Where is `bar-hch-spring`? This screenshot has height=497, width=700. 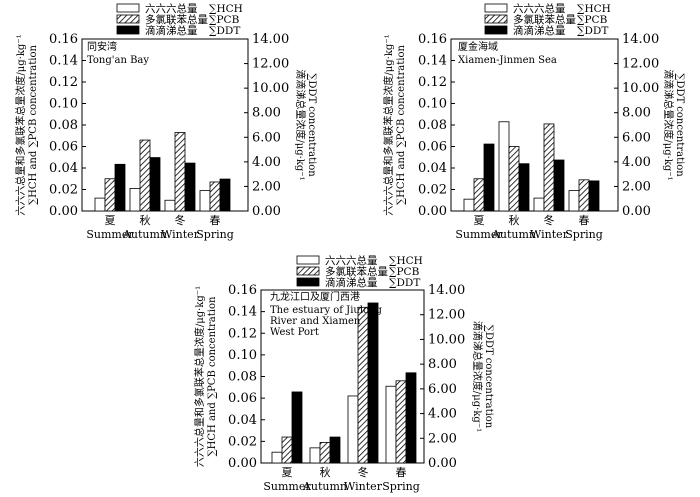 bar-hch-spring is located at coordinates (205, 201).